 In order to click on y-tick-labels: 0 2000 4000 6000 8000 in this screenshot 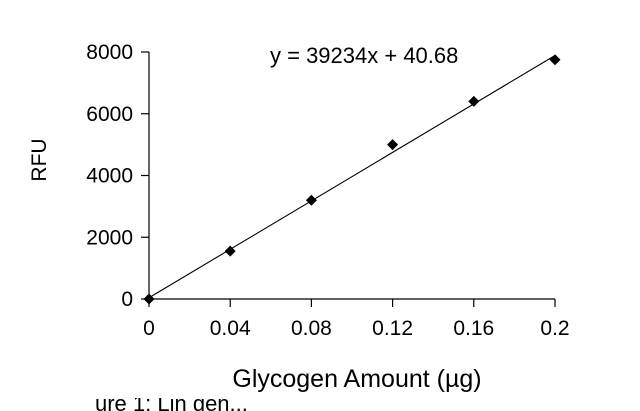, I will do `click(109, 176)`.